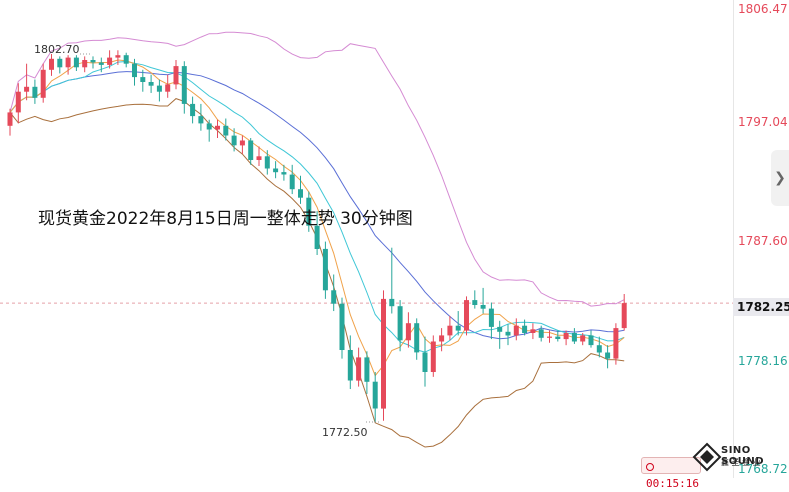 This screenshot has width=789, height=492. Describe the element at coordinates (763, 241) in the screenshot. I see `y-tick-label: 1787.60` at that location.